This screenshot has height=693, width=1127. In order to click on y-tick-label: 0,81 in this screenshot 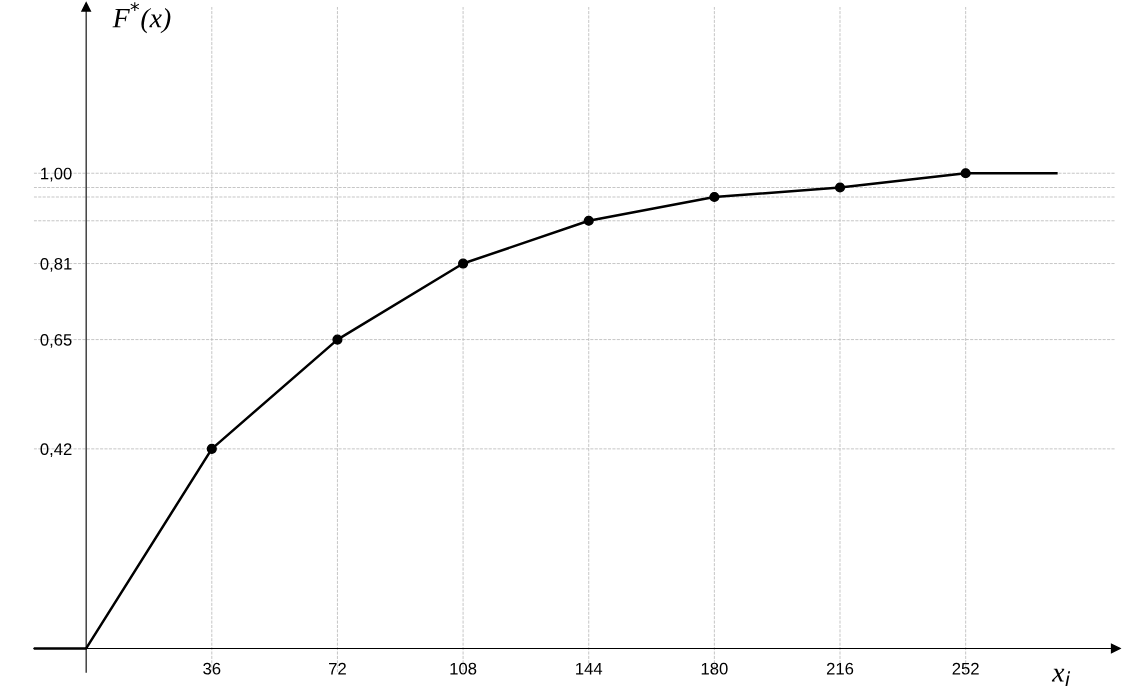, I will do `click(56, 264)`.